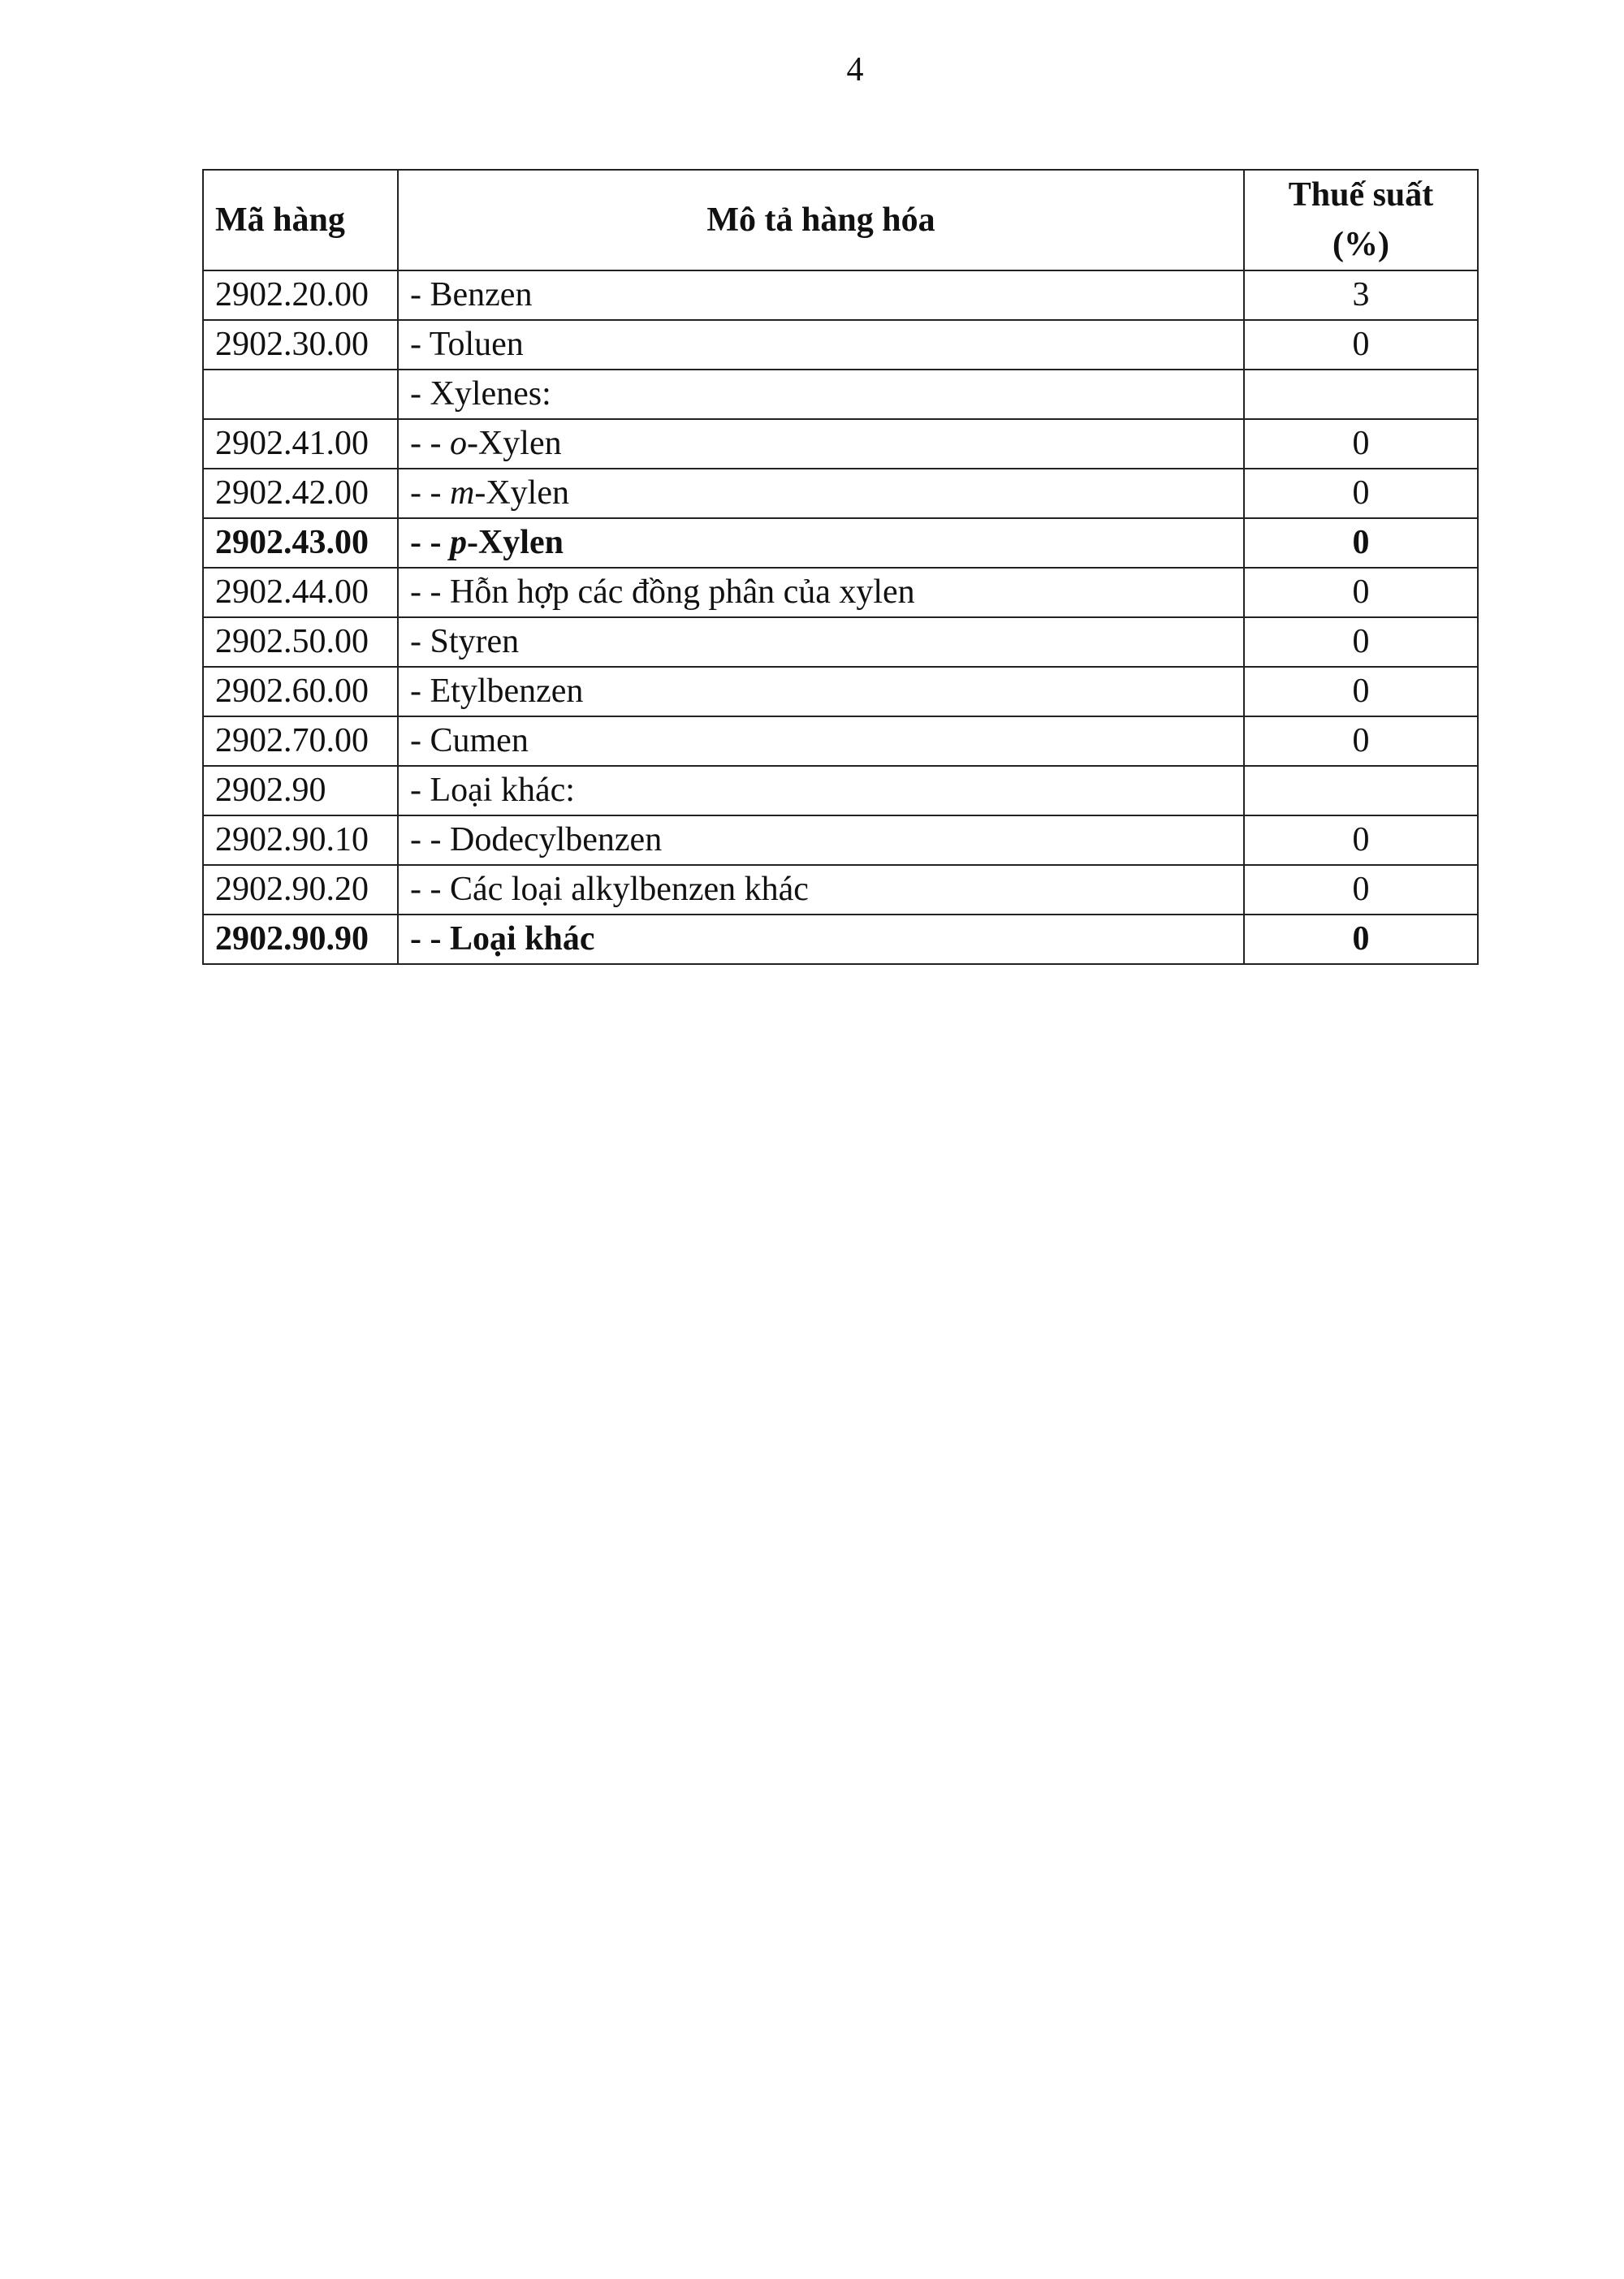  Describe the element at coordinates (821, 443) in the screenshot. I see `cell-description: - - o-Xylen` at that location.